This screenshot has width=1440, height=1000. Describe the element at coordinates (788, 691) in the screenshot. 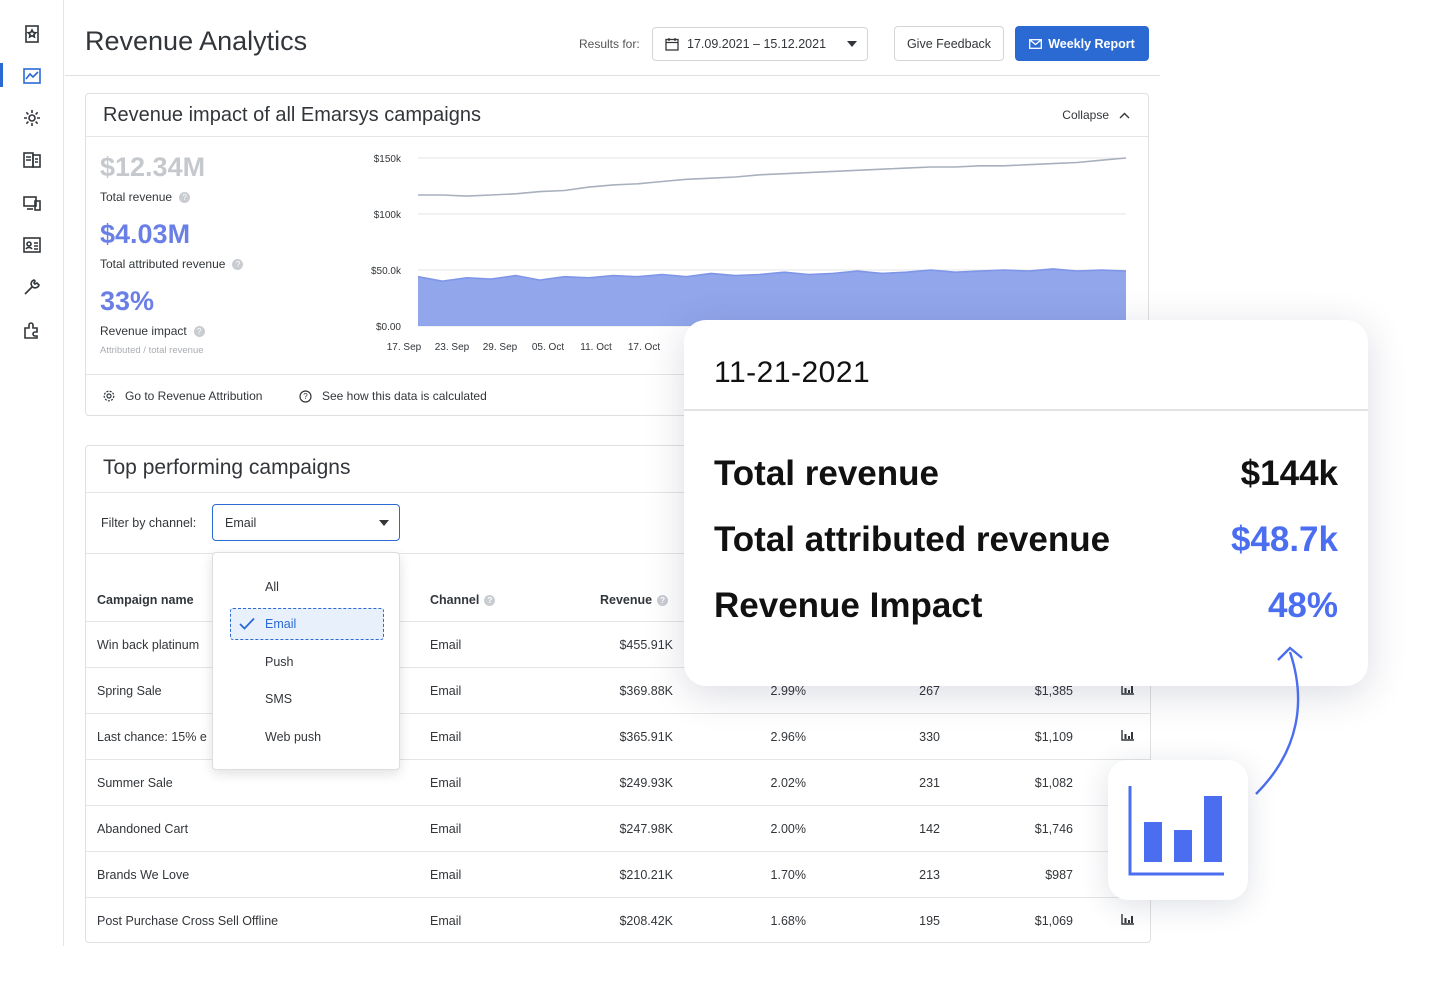

I see `cell-share: 2.99%` at that location.